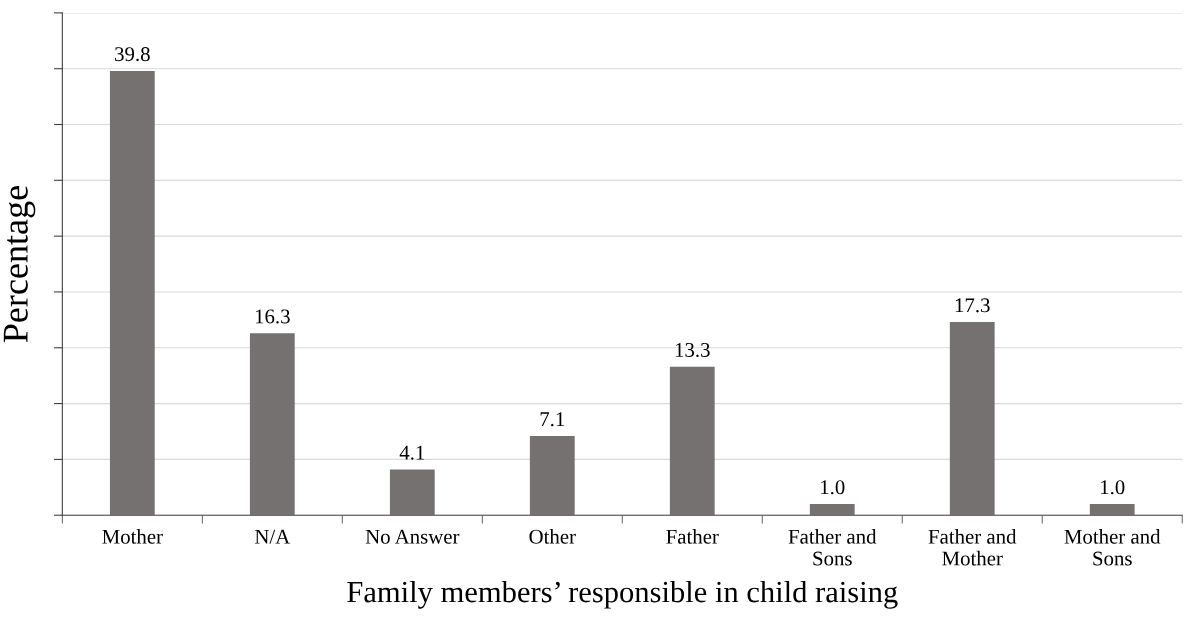  What do you see at coordinates (622, 594) in the screenshot?
I see `x-axis-title: Family members’ responsible in child raising` at bounding box center [622, 594].